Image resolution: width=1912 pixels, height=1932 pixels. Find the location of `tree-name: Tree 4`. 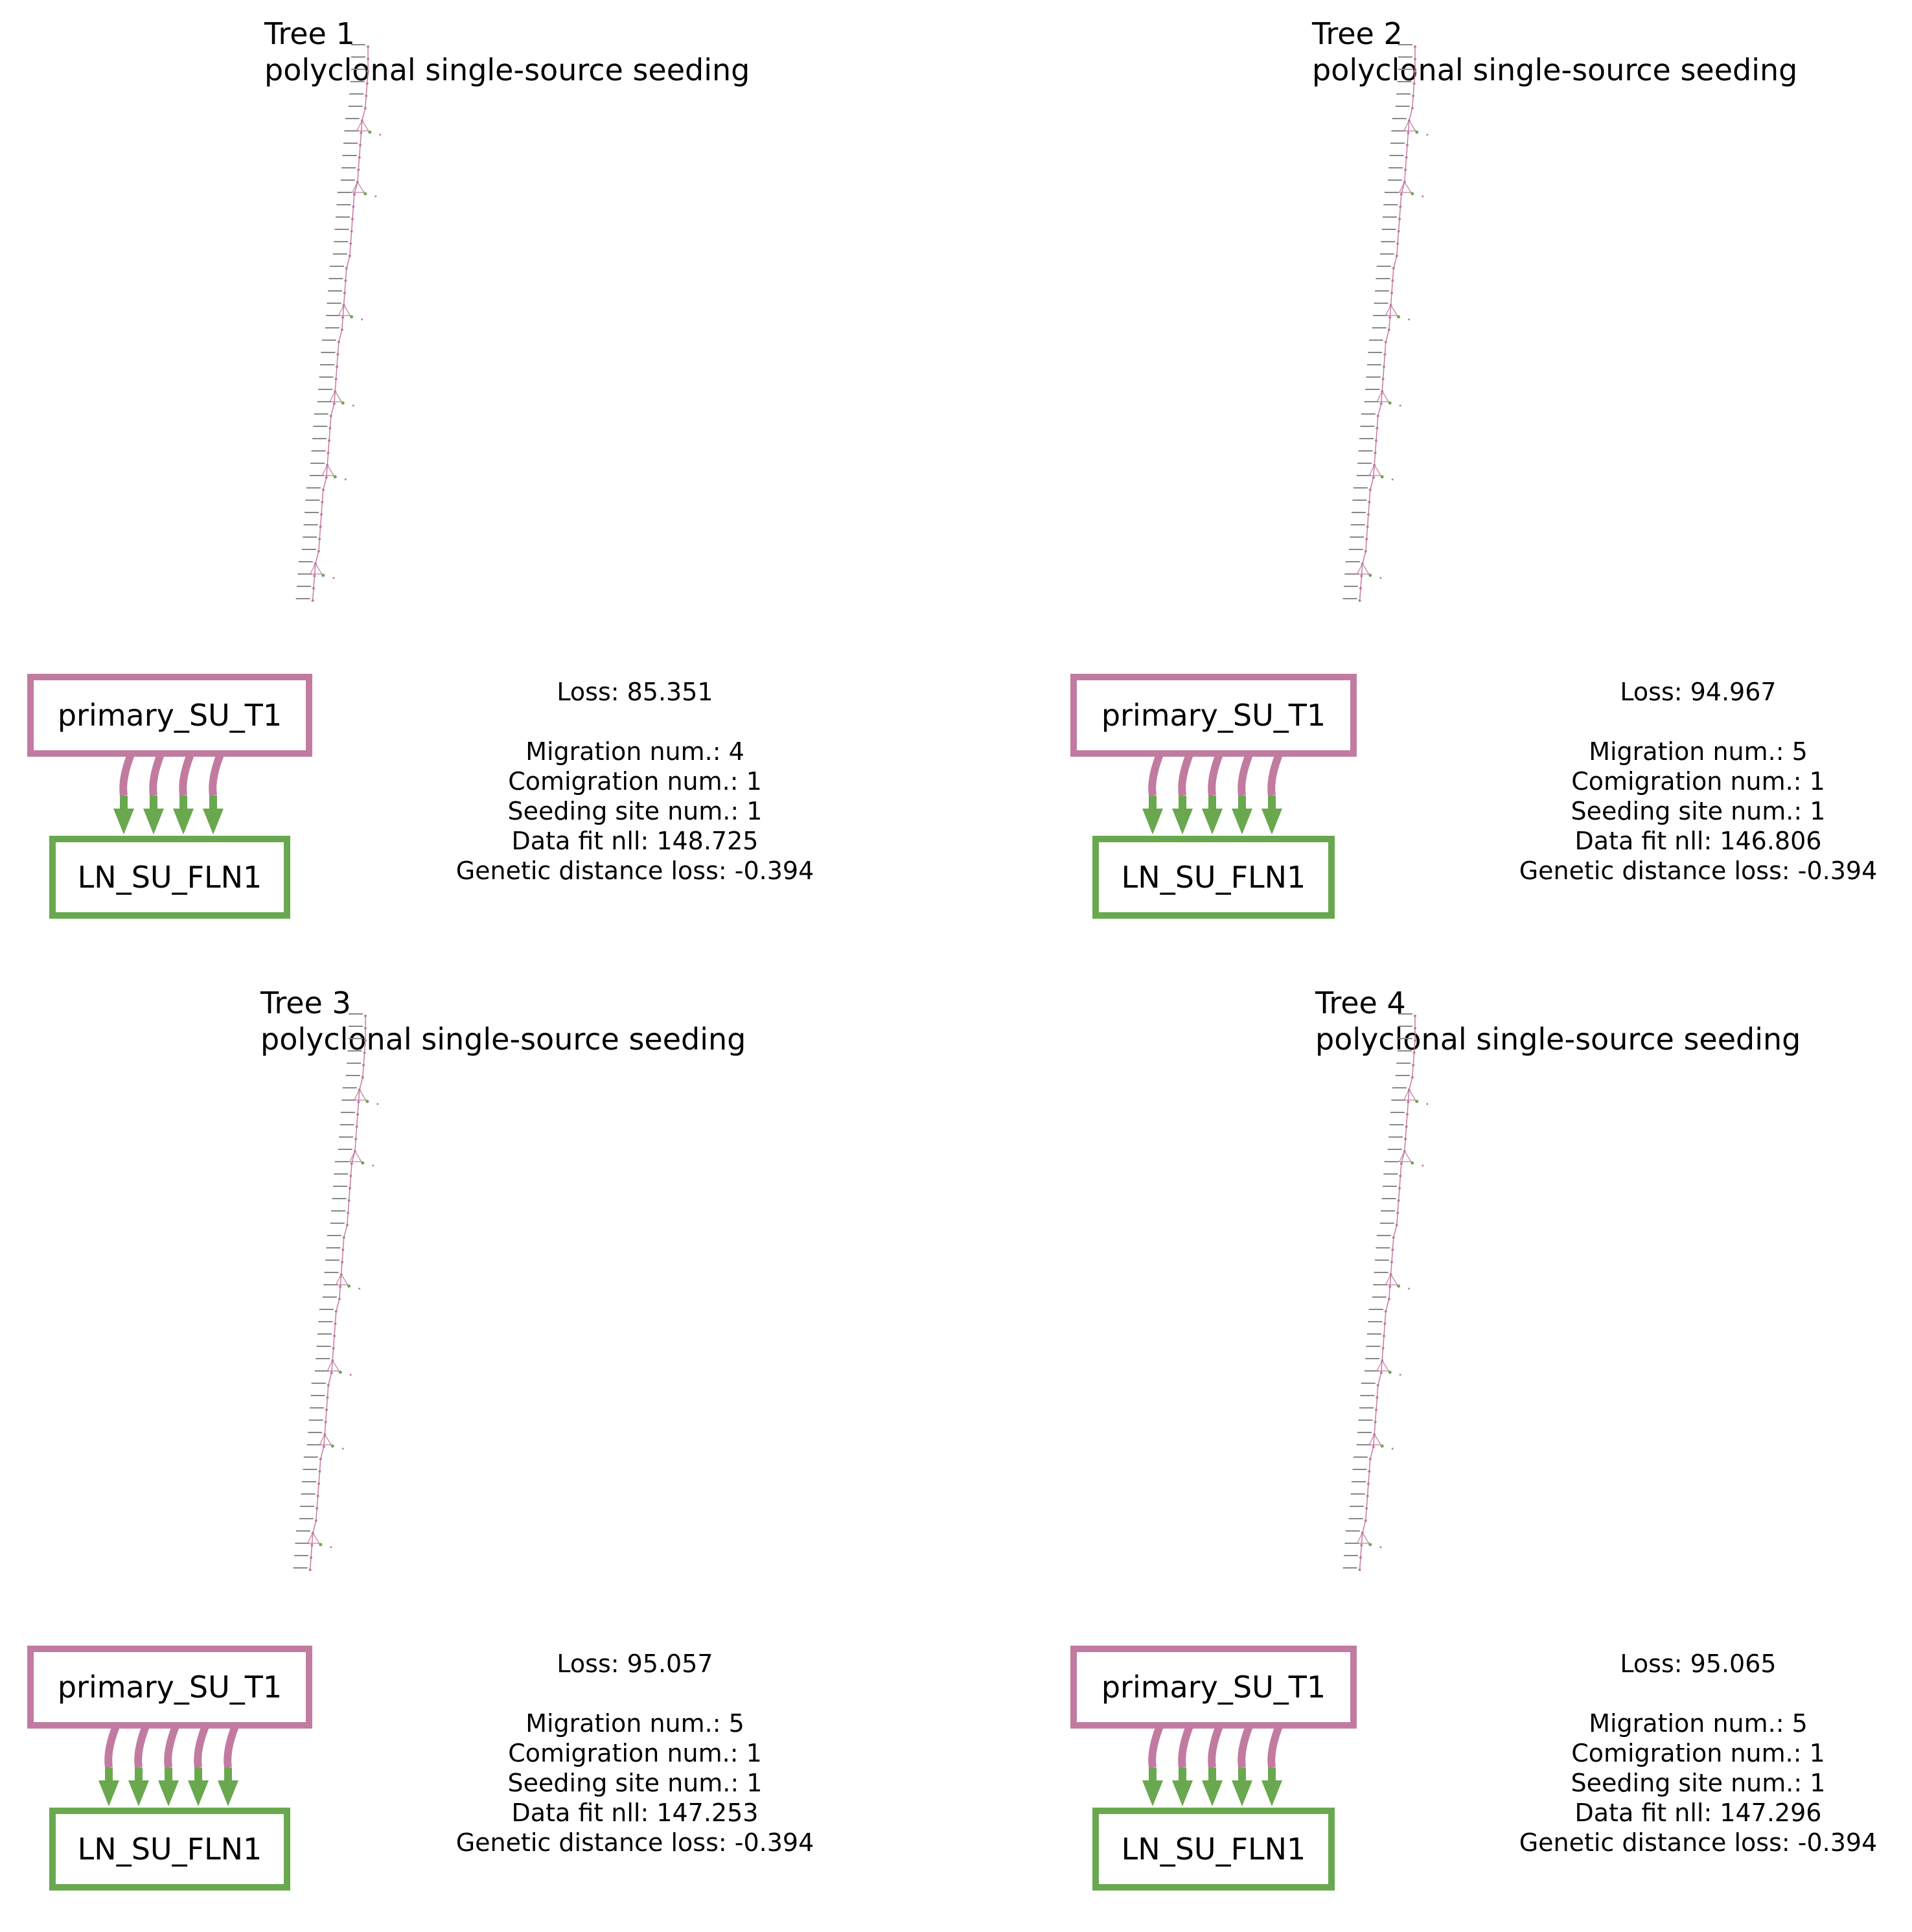

tree-name: Tree 4 is located at coordinates (1360, 1002).